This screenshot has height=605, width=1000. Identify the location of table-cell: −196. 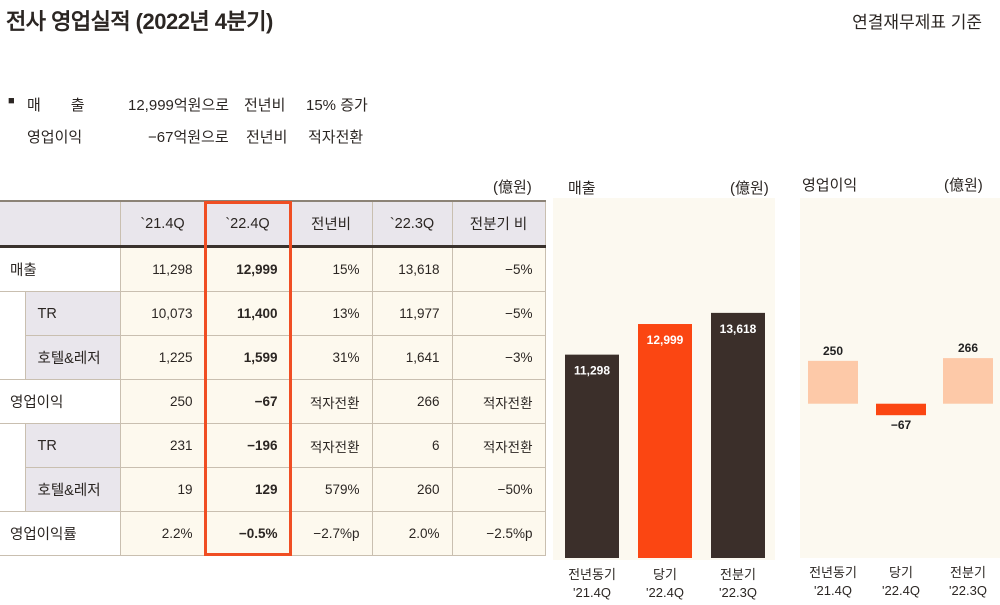
(247, 445).